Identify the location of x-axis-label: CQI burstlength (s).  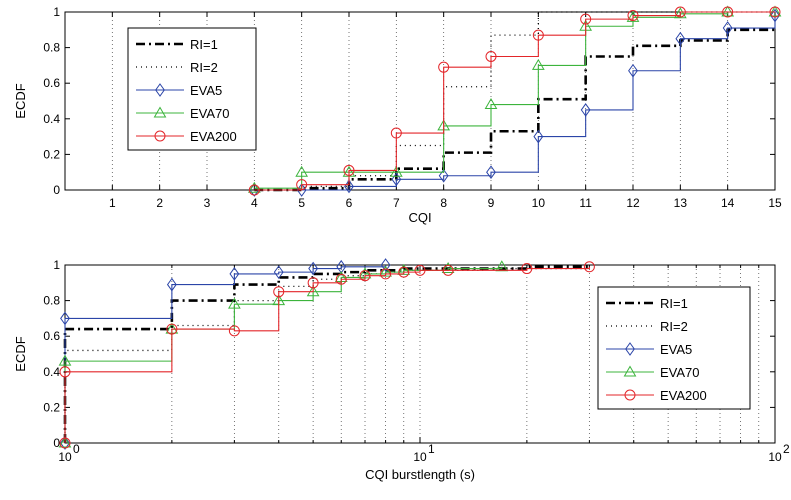
(420, 474).